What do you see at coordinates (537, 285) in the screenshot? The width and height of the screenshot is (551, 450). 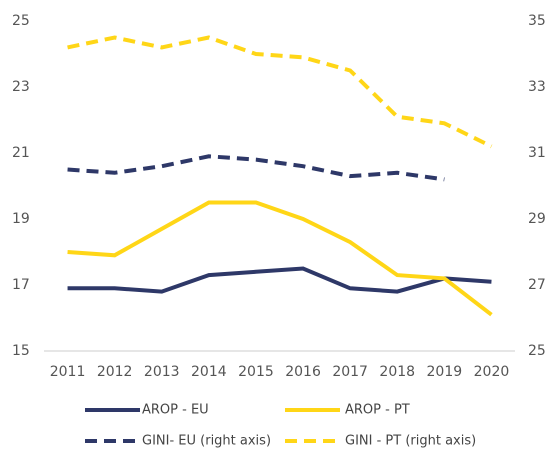 I see `y2-tick-label: 27` at bounding box center [537, 285].